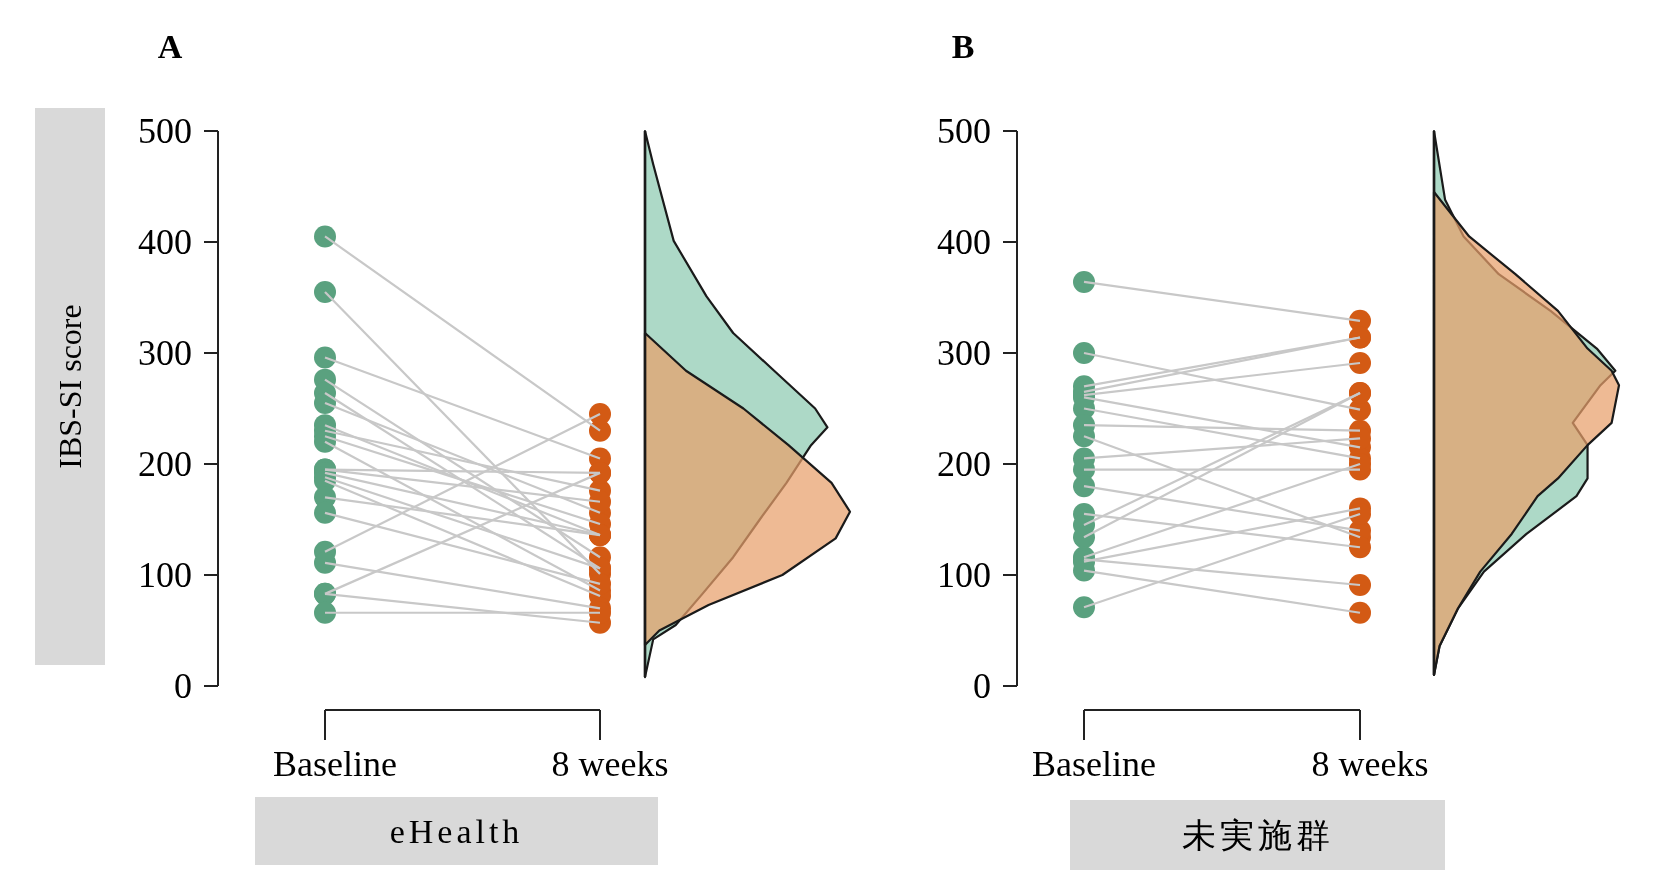 This screenshot has height=894, width=1656. I want to click on chart-title: A, so click(170, 46).